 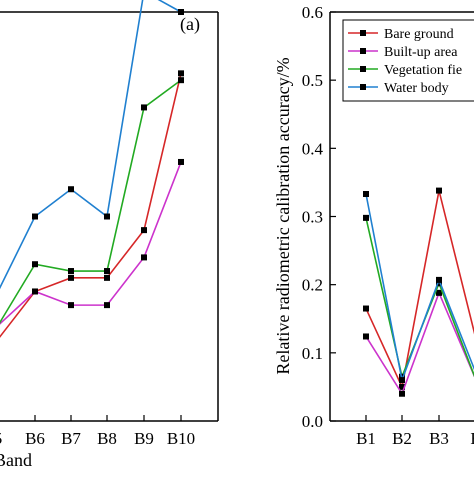 I want to click on right-y-ticks: 0.0 0.1 0.2 0.3 0.4 0.5 0.6, so click(x=319, y=217).